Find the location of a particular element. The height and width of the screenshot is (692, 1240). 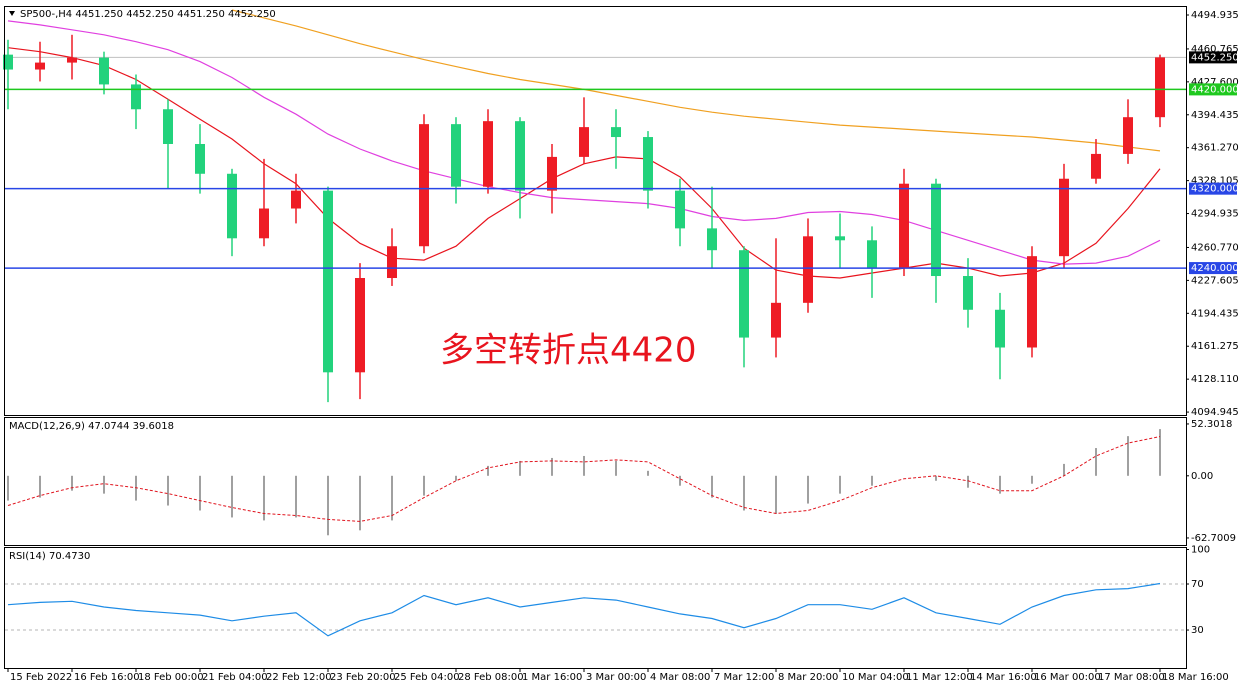

y-tick-label: 4294.935 is located at coordinates (1215, 214).